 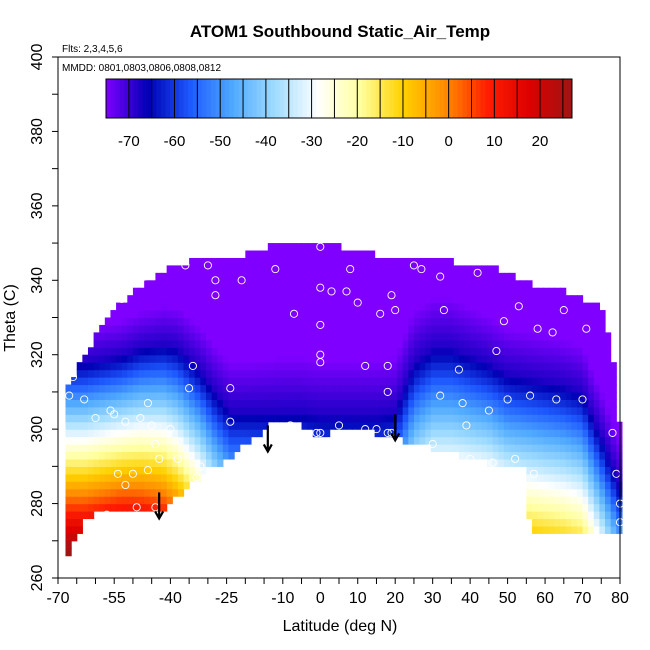 What do you see at coordinates (37, 429) in the screenshot?
I see `y-tick-label: 300` at bounding box center [37, 429].